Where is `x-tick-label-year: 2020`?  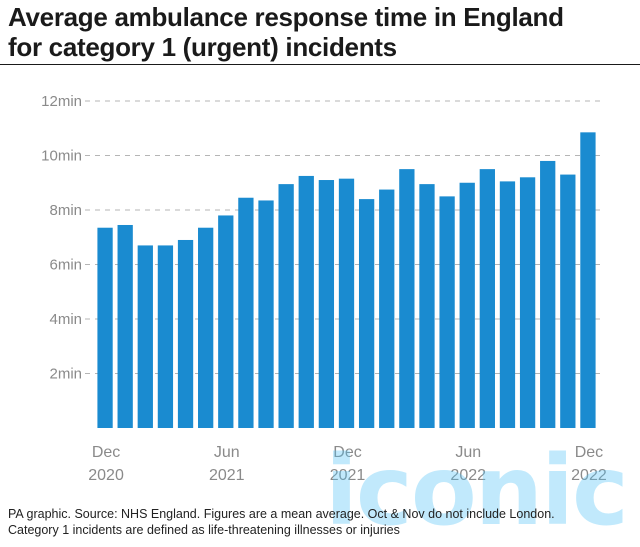 x-tick-label-year: 2020 is located at coordinates (106, 475).